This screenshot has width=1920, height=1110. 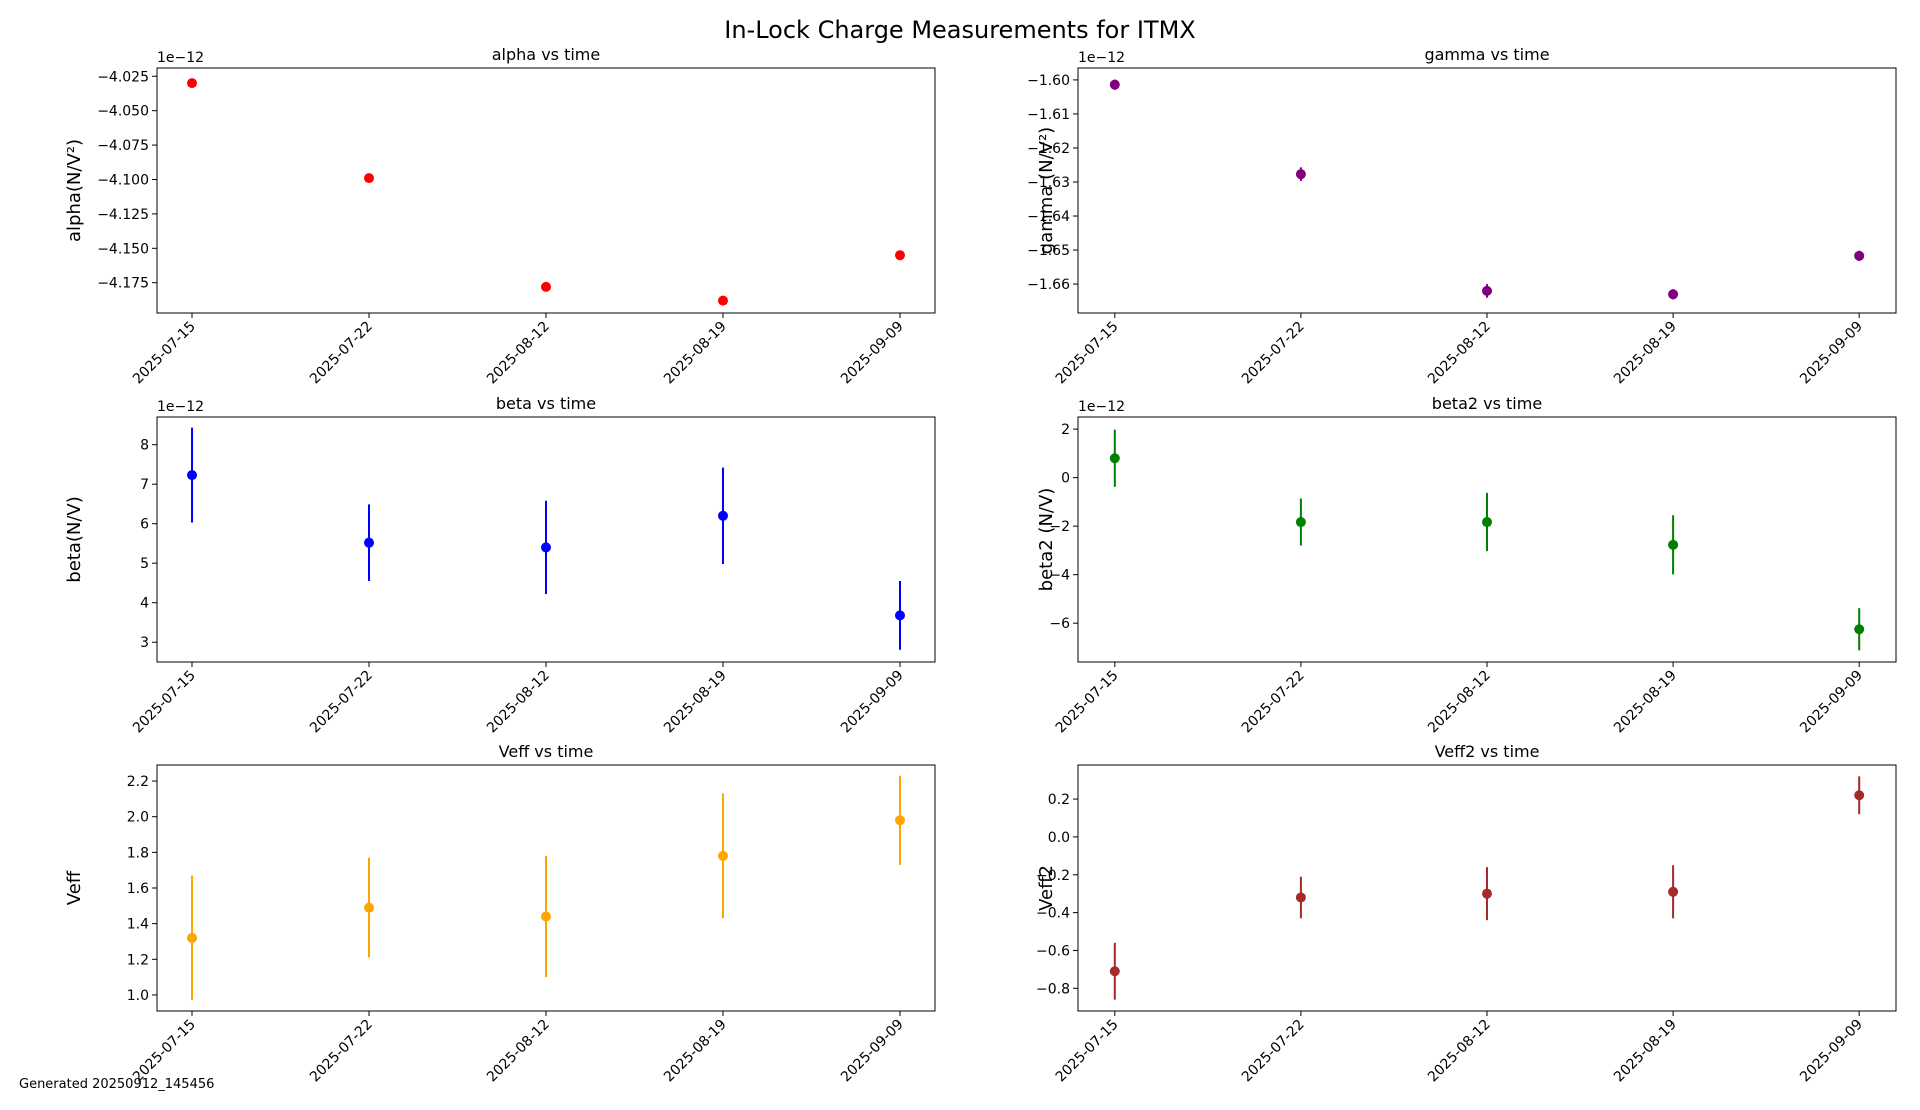 I want to click on y-tick-label: −0.4, so click(x=1053, y=914).